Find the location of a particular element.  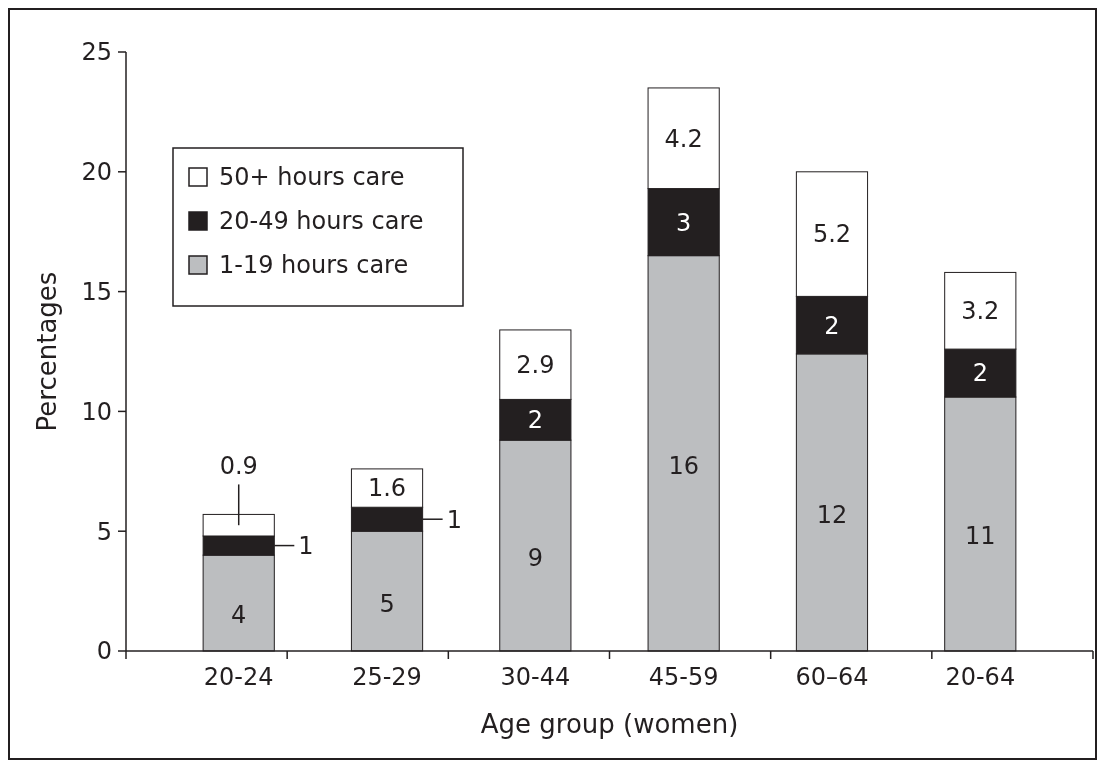

data-label: 0.9 is located at coordinates (238, 466).